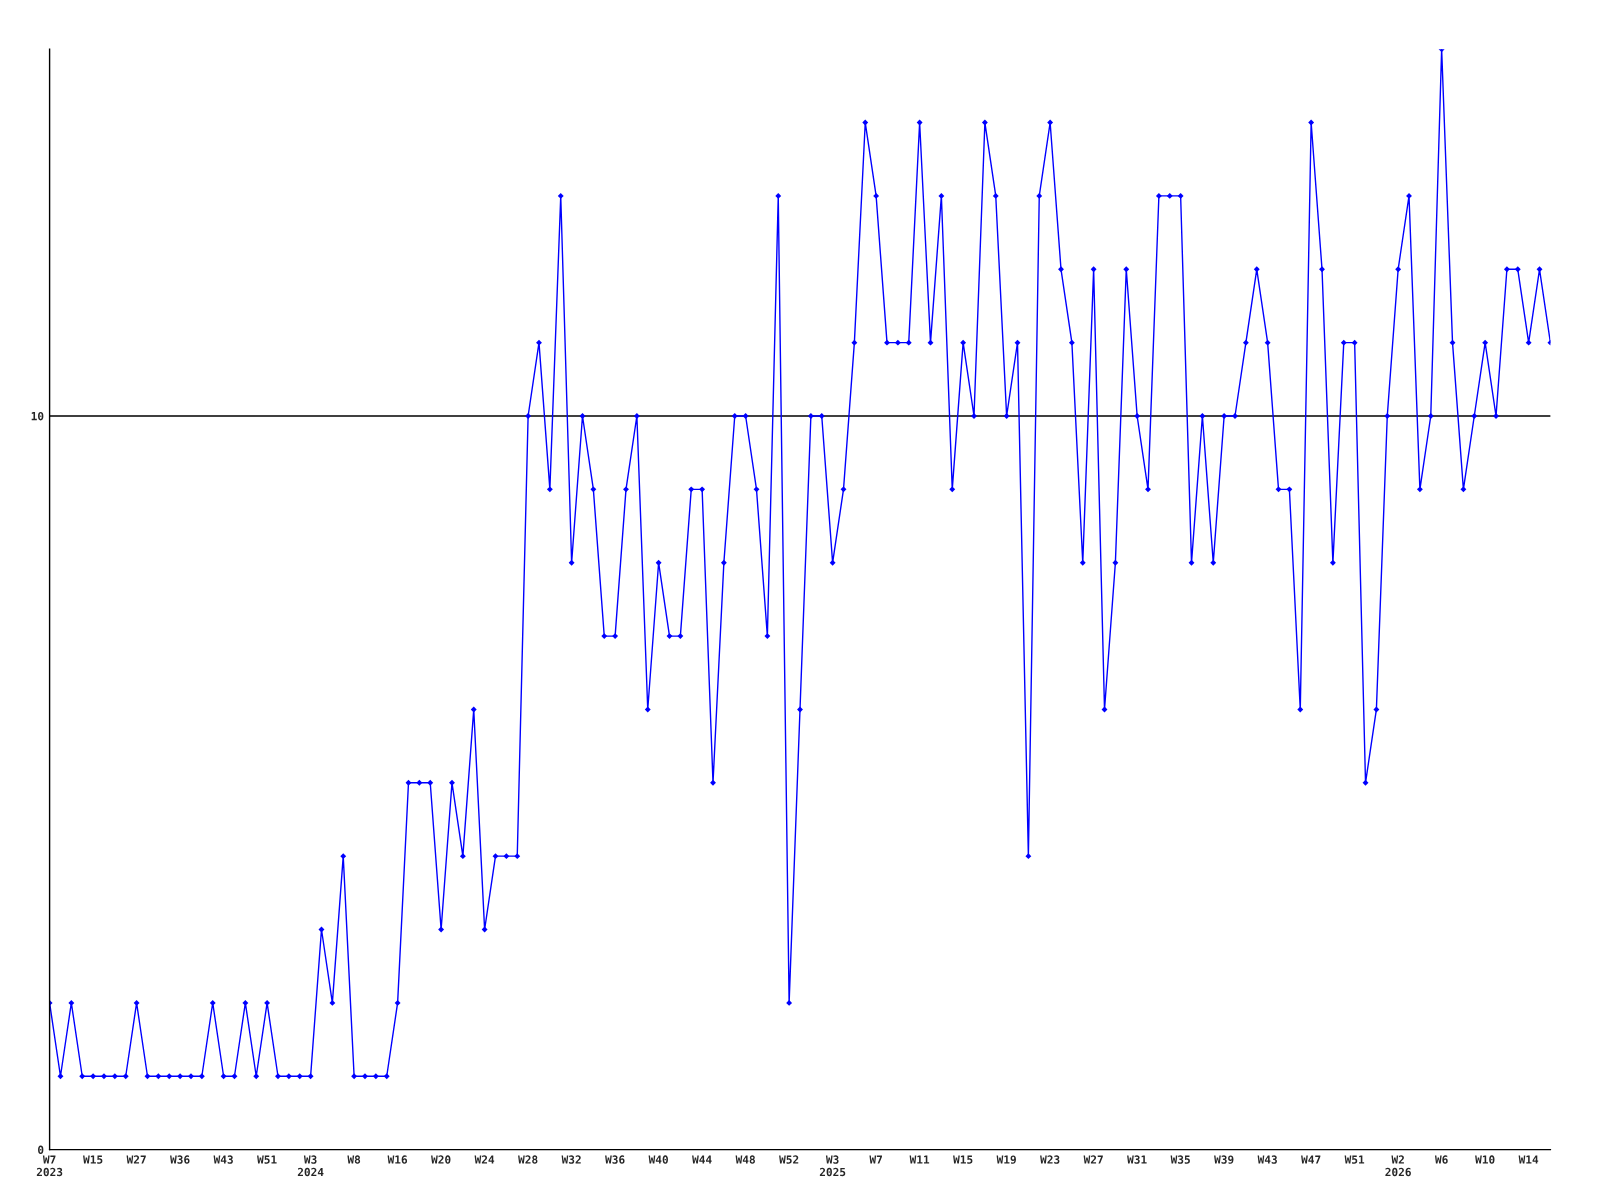 This screenshot has height=1200, width=1600. Describe the element at coordinates (1311, 1159) in the screenshot. I see `x-tick-label: W47` at that location.